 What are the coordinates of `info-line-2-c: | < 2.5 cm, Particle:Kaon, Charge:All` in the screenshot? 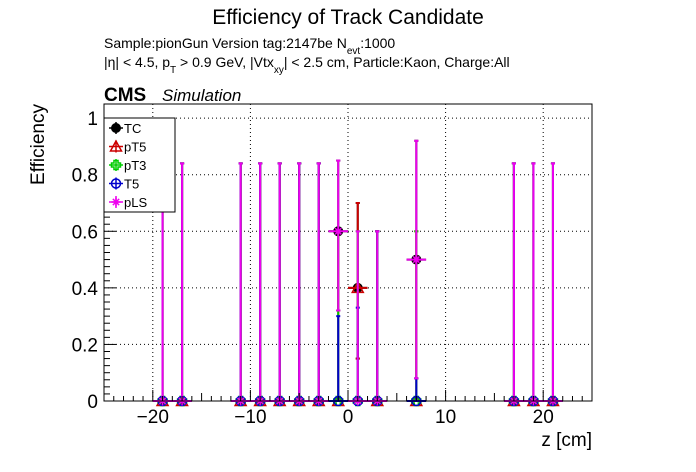 It's located at (397, 62).